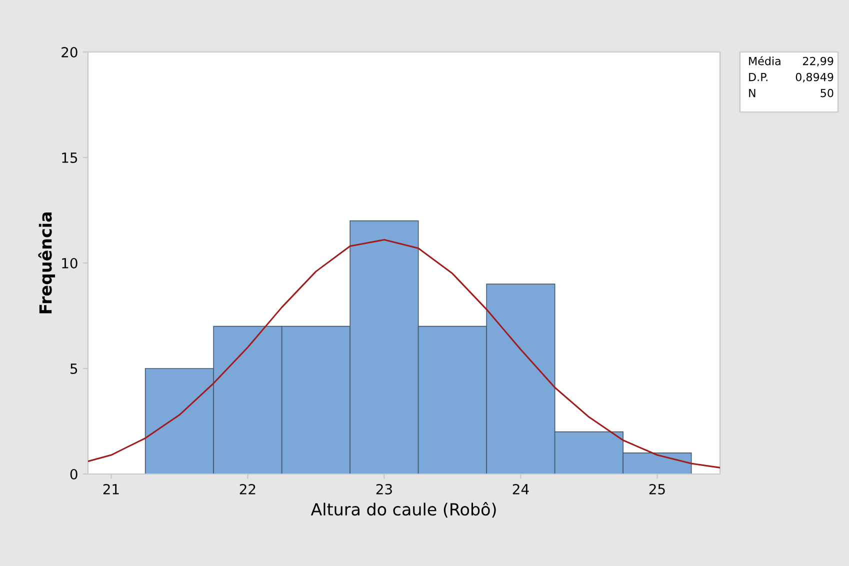 This screenshot has width=849, height=566. What do you see at coordinates (403, 510) in the screenshot?
I see `x-axis-title: Altura do caule (Robô)` at bounding box center [403, 510].